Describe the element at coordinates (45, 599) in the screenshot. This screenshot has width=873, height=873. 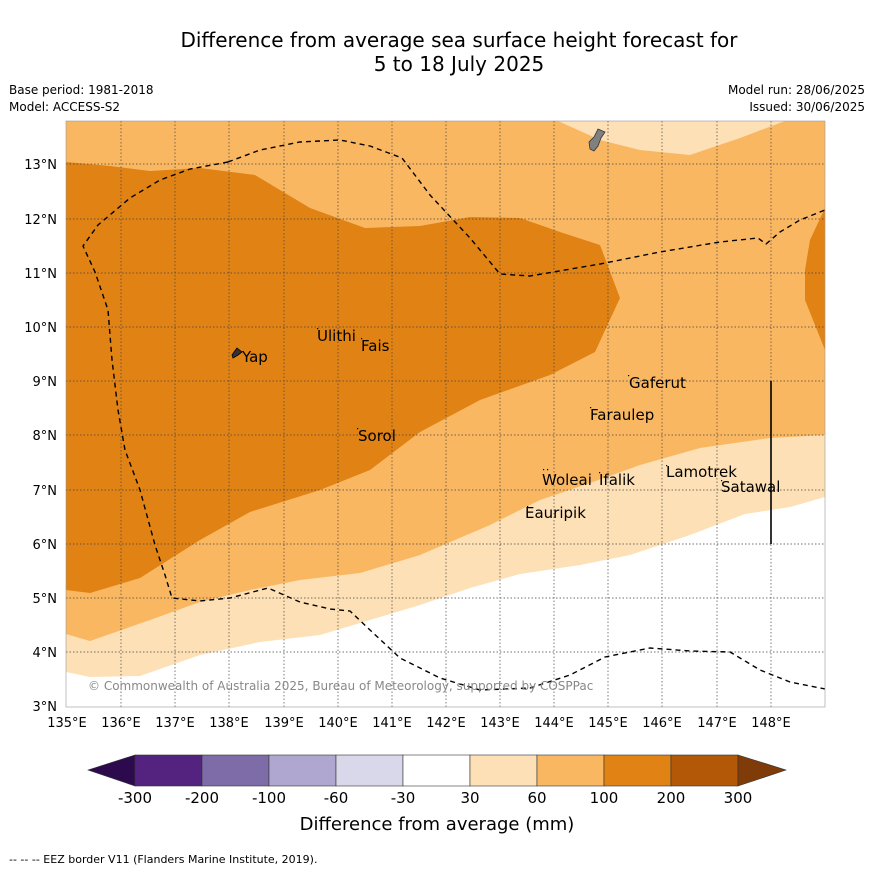
I see `y-tick-label: 5°N` at that location.